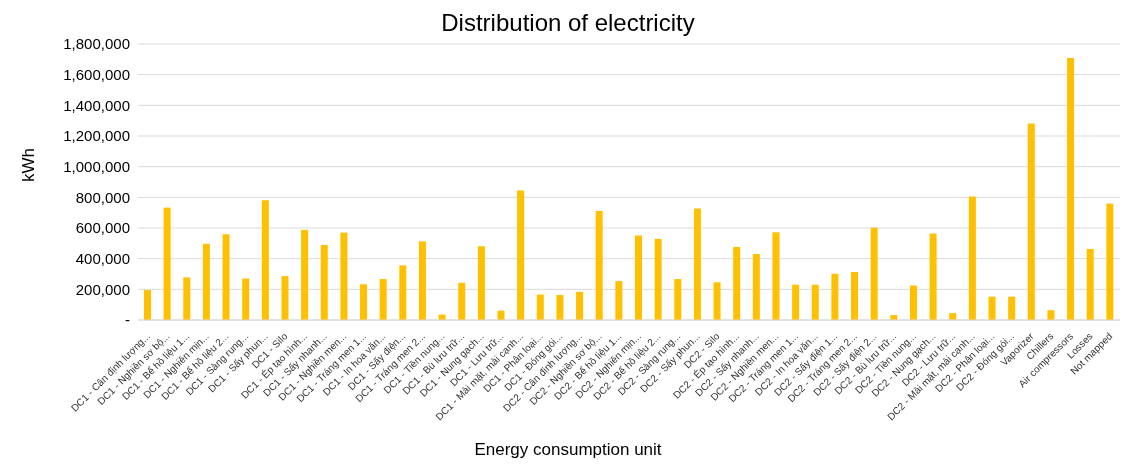  Describe the element at coordinates (127, 320) in the screenshot. I see `y-tick-label: -` at that location.